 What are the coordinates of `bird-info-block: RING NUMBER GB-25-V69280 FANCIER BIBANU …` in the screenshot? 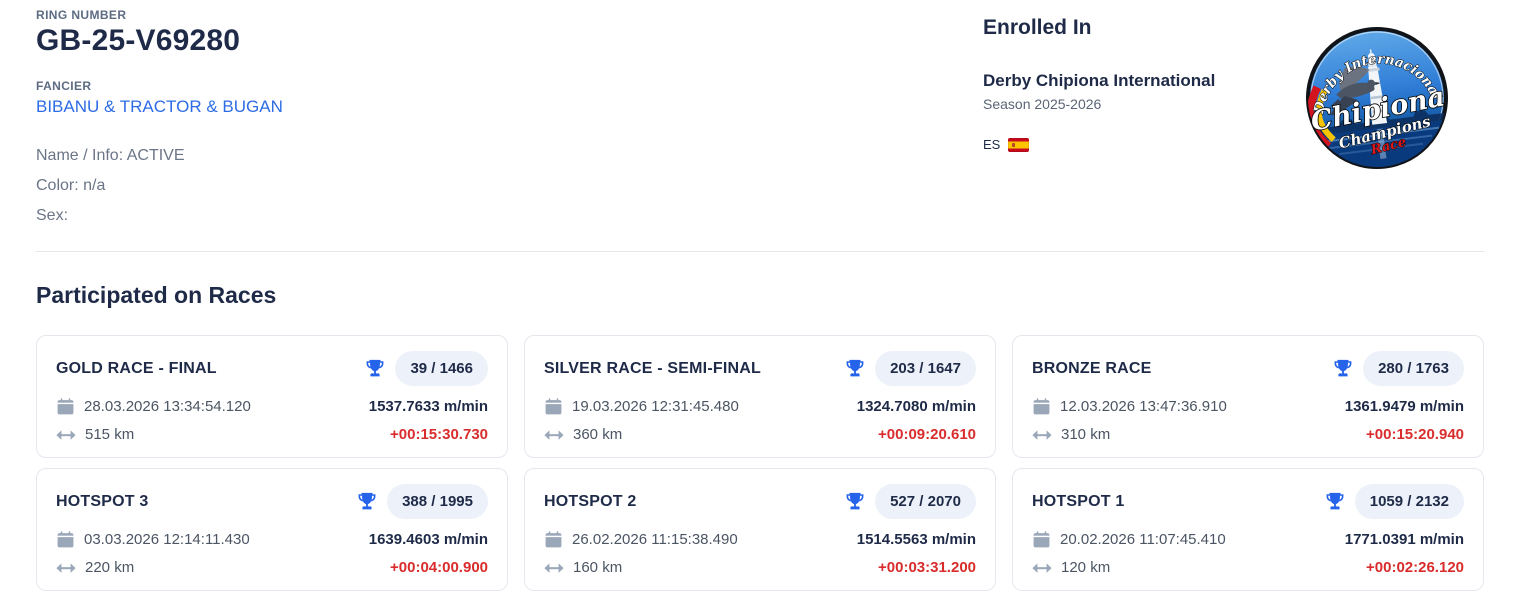 It's located at (159, 119).